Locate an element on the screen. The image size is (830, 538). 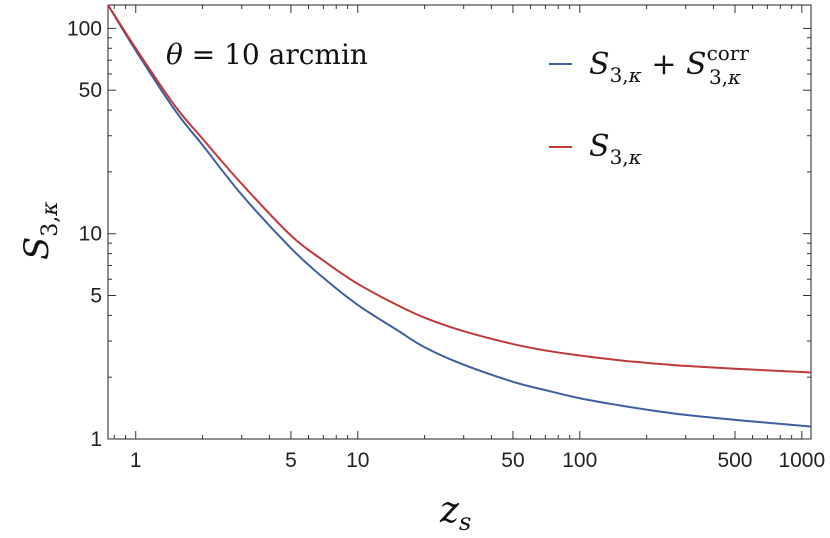
x-tick-label: 50 is located at coordinates (512, 460).